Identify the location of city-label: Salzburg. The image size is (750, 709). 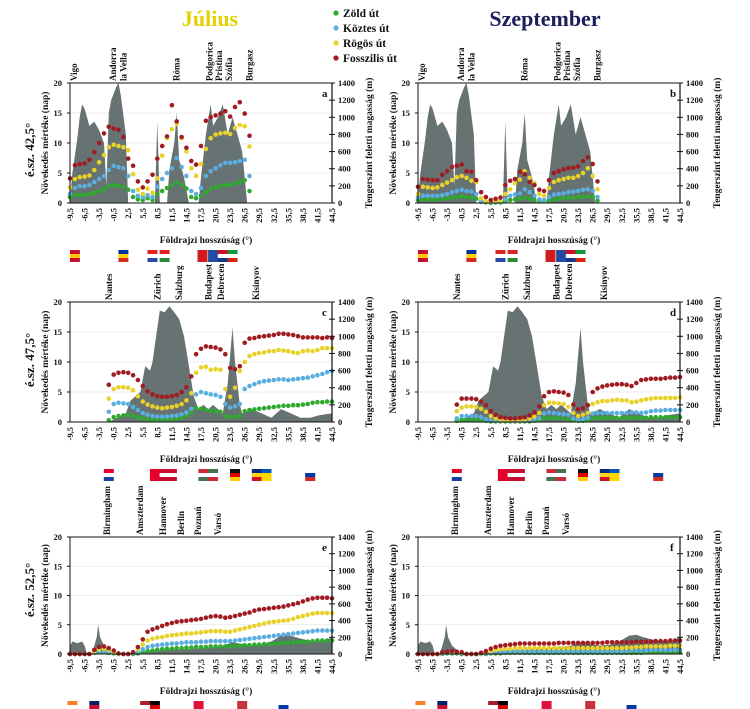
(179, 282).